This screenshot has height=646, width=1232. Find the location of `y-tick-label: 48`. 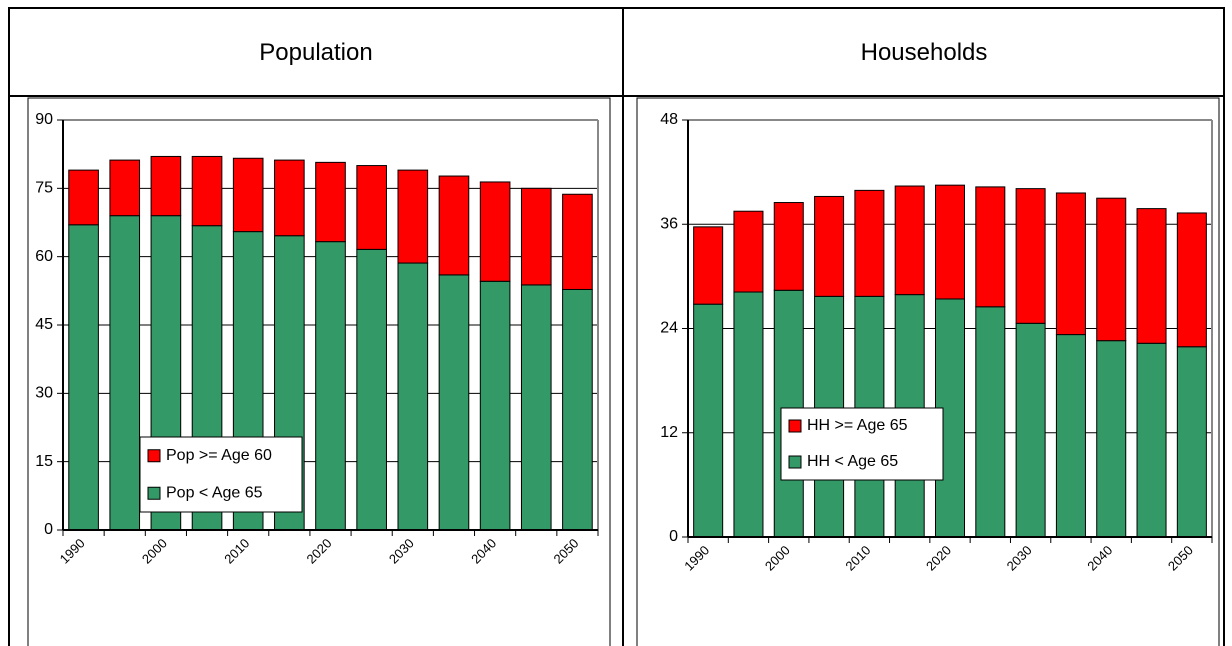

y-tick-label: 48 is located at coordinates (669, 119).